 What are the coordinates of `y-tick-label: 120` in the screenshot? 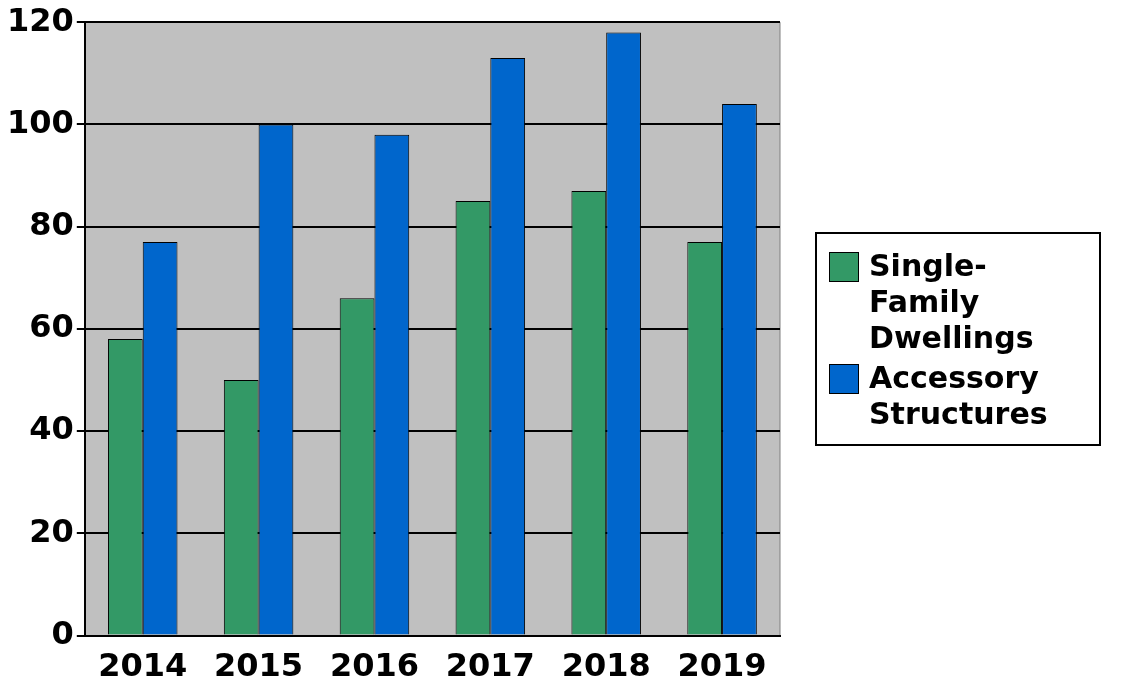 It's located at (40, 19).